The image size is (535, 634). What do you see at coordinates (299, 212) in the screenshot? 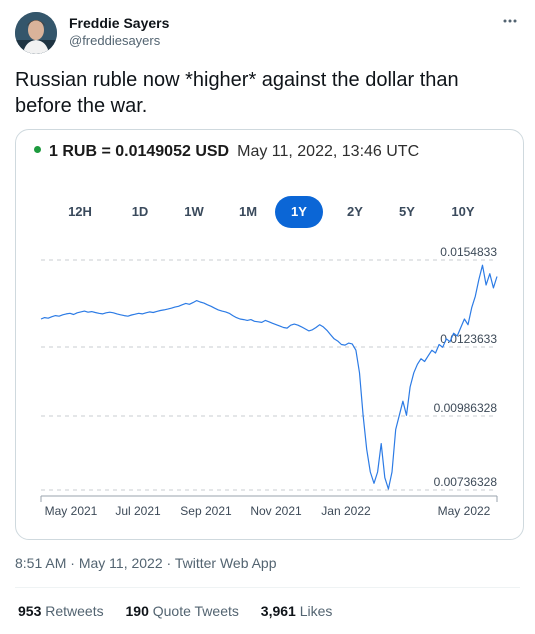
I see `range-tab-1y: 1Y` at bounding box center [299, 212].